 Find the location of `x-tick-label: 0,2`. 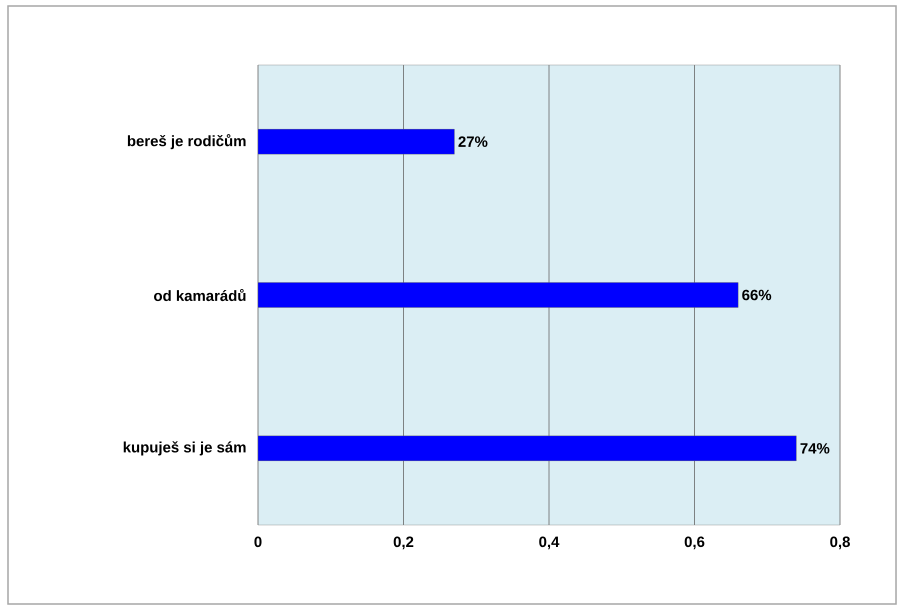

x-tick-label: 0,2 is located at coordinates (404, 543).